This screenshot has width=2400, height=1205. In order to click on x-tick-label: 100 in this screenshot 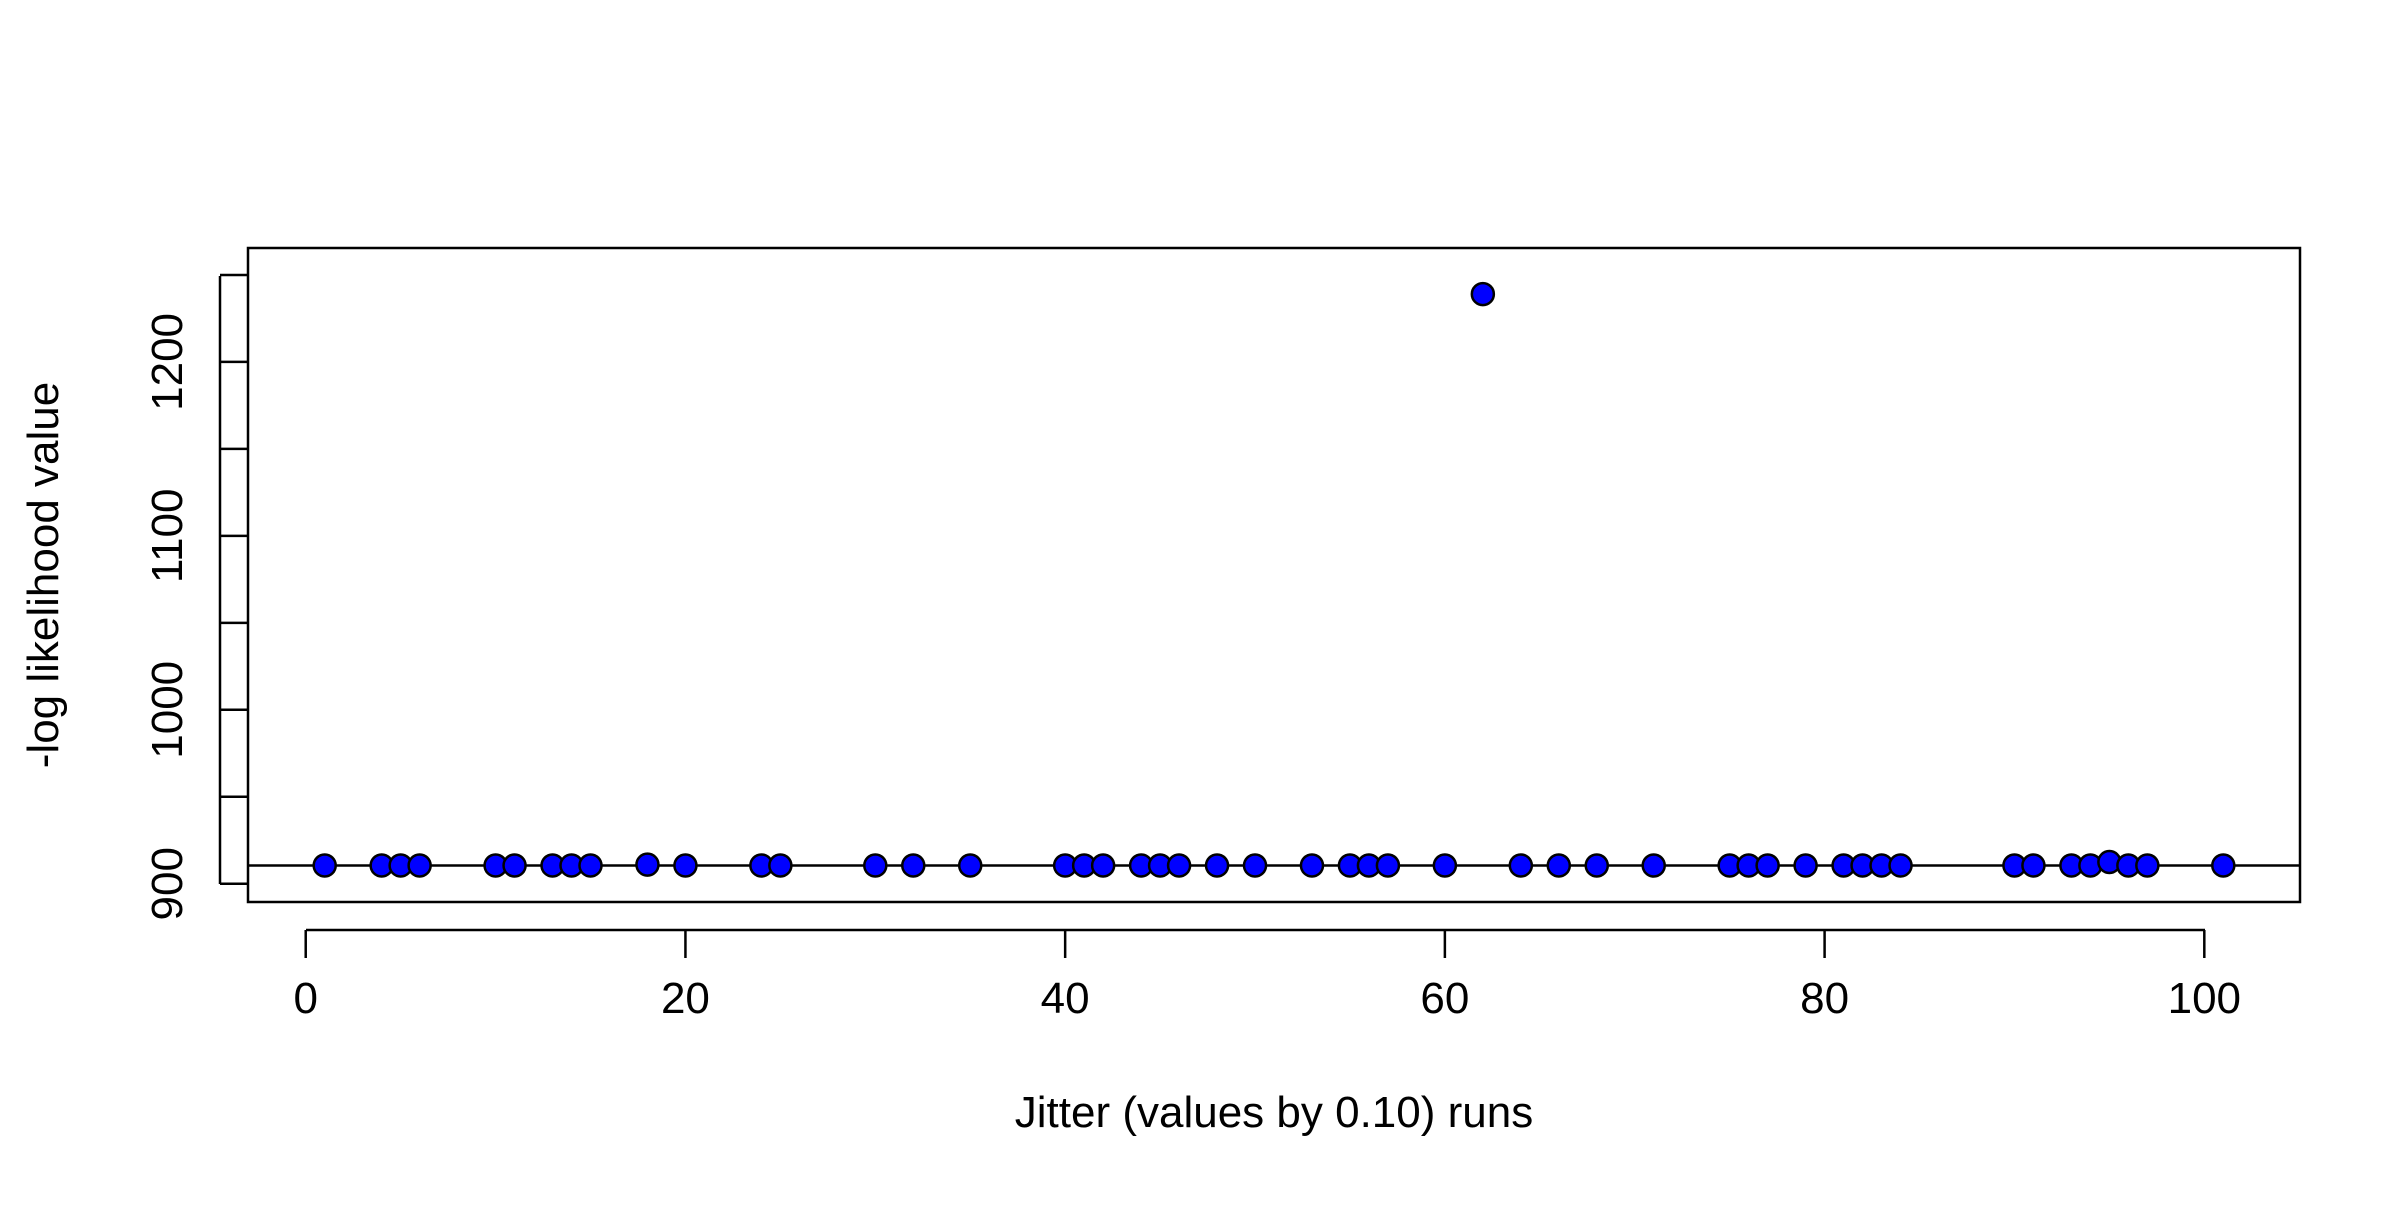, I will do `click(2204, 998)`.